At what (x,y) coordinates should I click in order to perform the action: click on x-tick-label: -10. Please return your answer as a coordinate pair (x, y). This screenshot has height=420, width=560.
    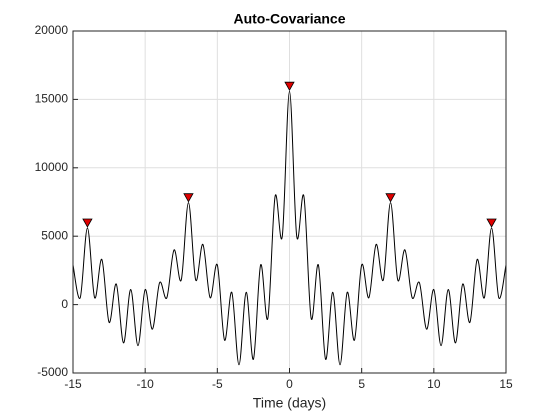
    Looking at the image, I should click on (145, 384).